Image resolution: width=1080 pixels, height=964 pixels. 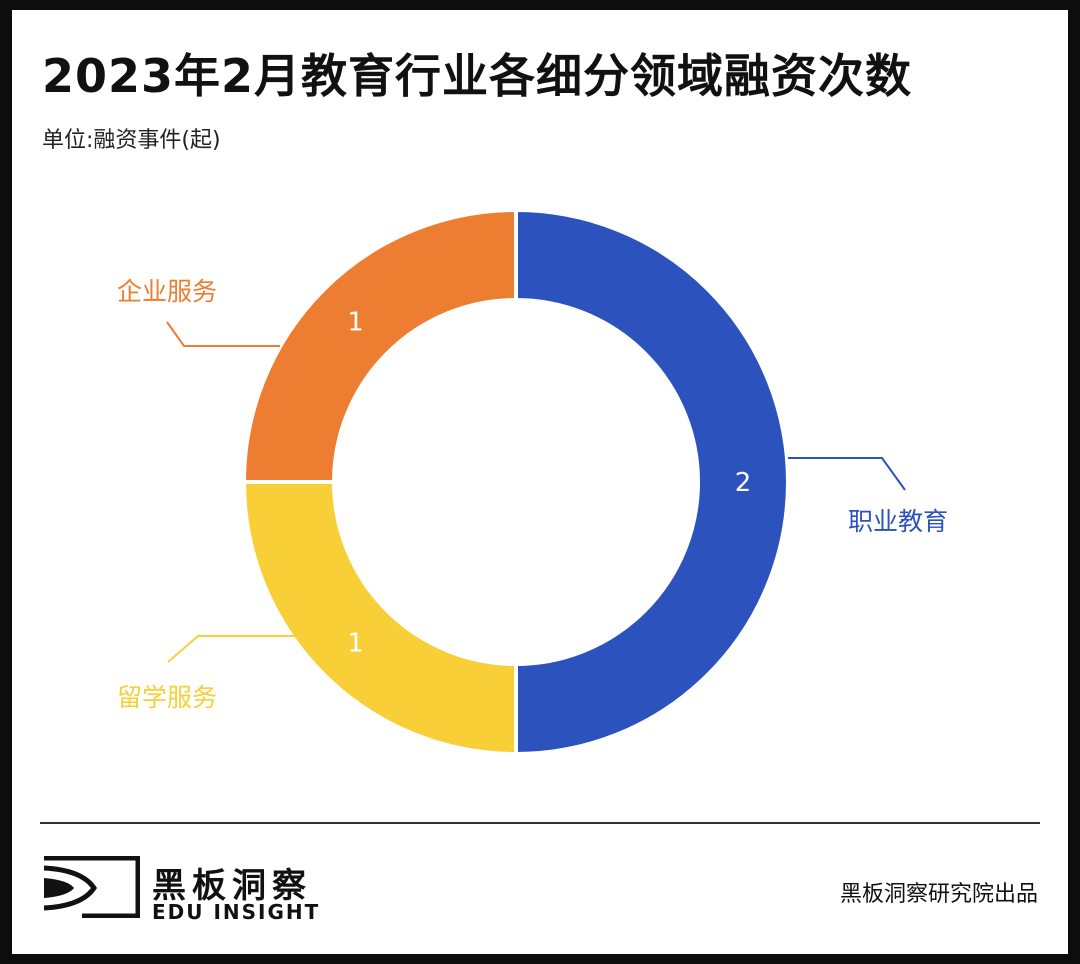 I want to click on footer-divider, so click(x=540, y=823).